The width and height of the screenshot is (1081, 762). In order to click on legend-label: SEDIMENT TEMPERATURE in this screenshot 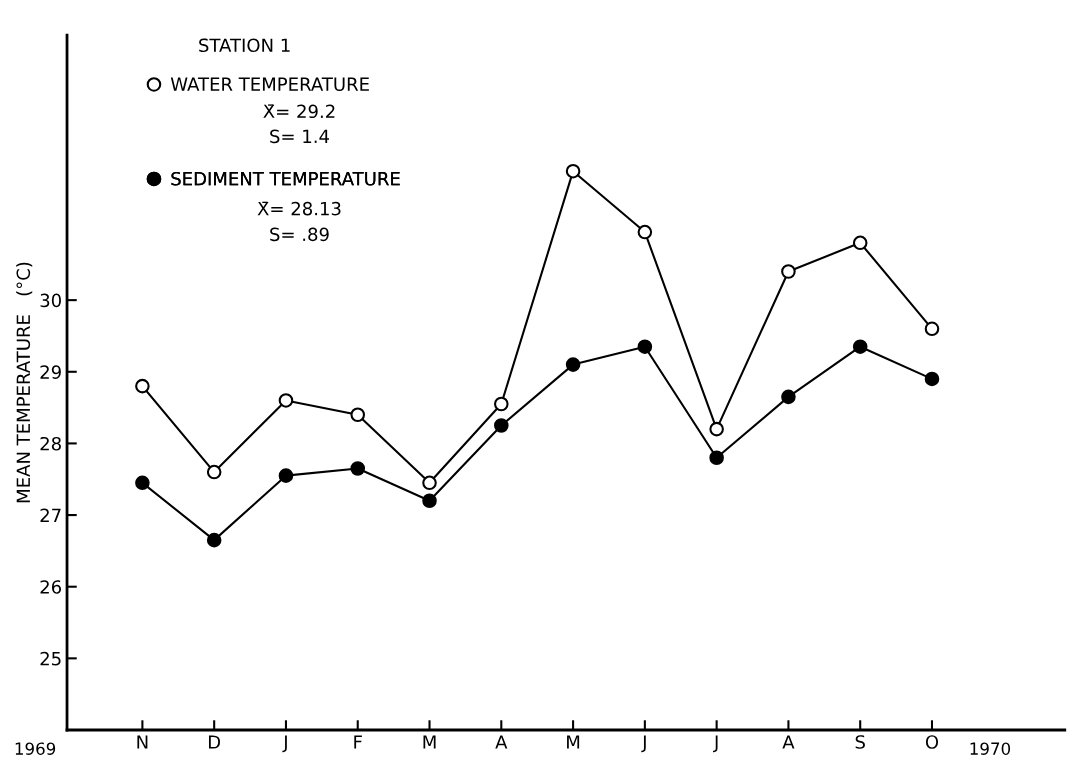, I will do `click(285, 178)`.